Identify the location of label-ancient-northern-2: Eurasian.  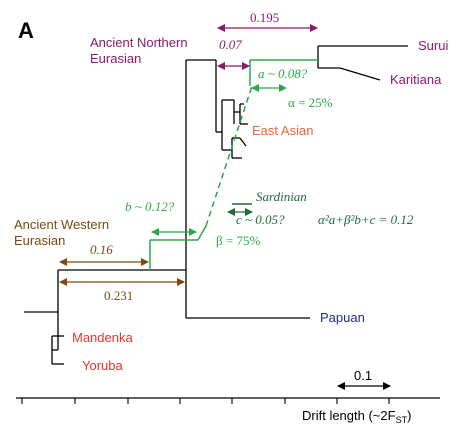
(115, 58).